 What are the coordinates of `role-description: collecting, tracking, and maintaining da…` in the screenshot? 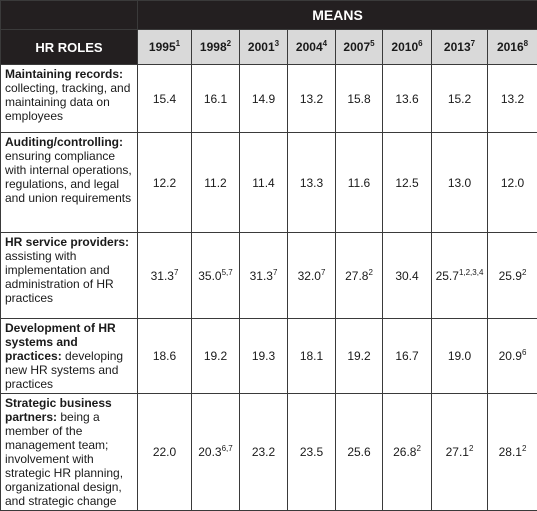 It's located at (67, 102).